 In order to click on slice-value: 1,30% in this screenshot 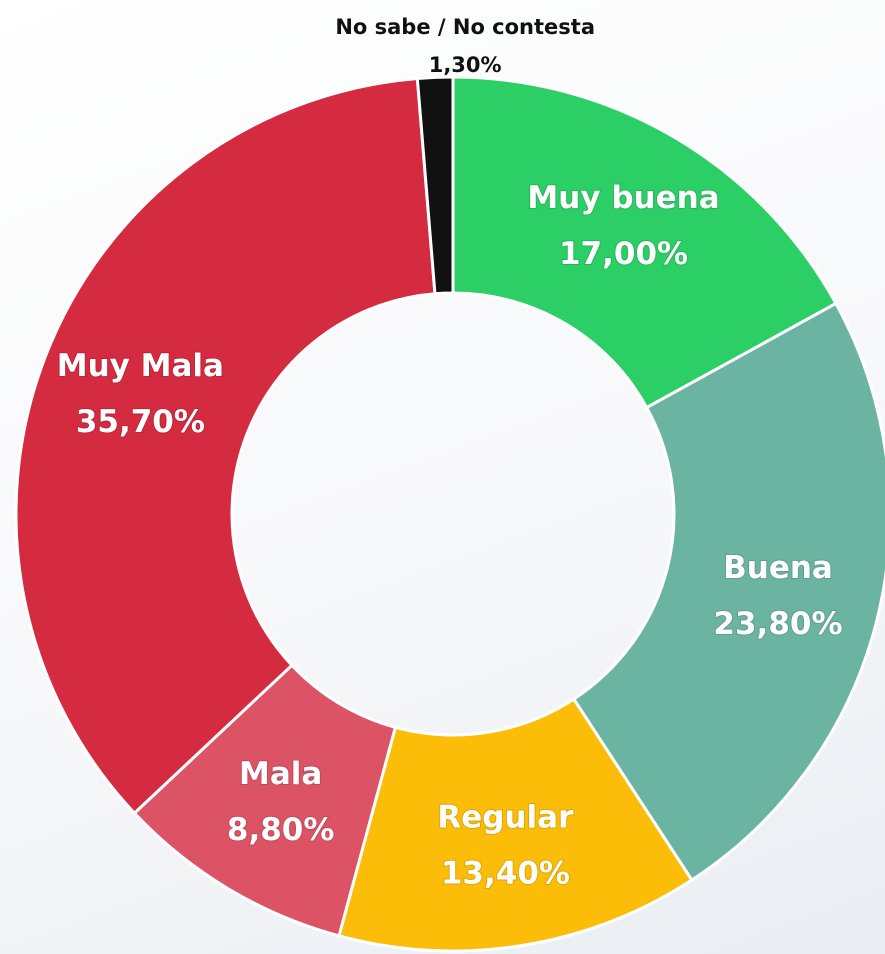, I will do `click(465, 65)`.